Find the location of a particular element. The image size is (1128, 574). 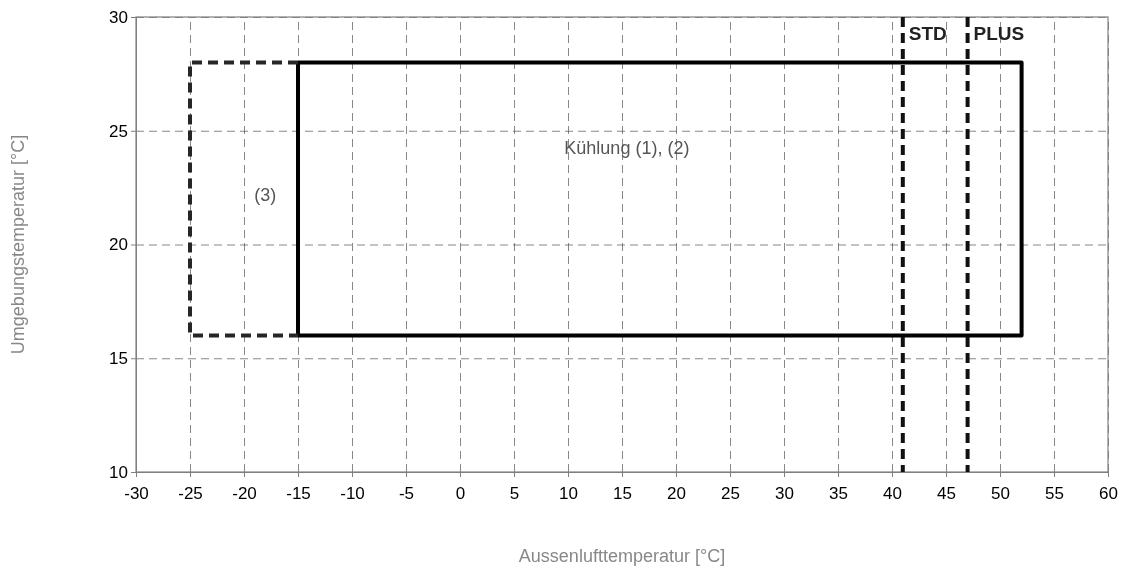

y-tick-label: 30 is located at coordinates (118, 17).